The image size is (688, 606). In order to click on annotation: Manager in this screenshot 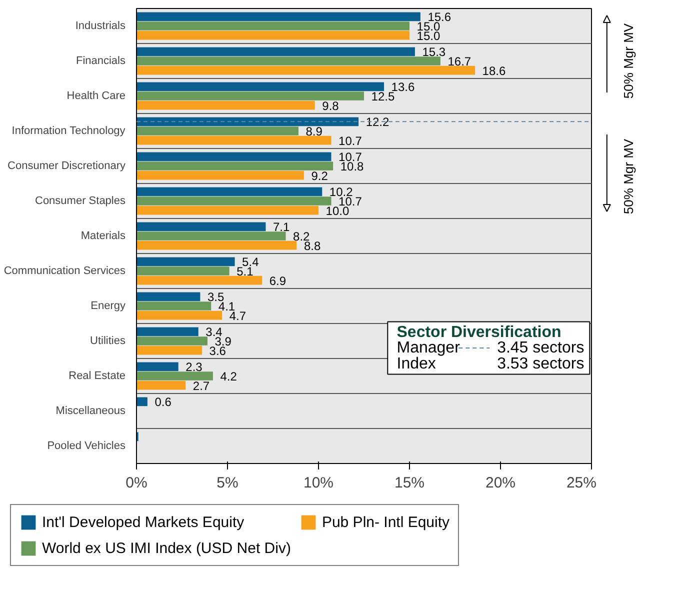, I will do `click(428, 348)`.